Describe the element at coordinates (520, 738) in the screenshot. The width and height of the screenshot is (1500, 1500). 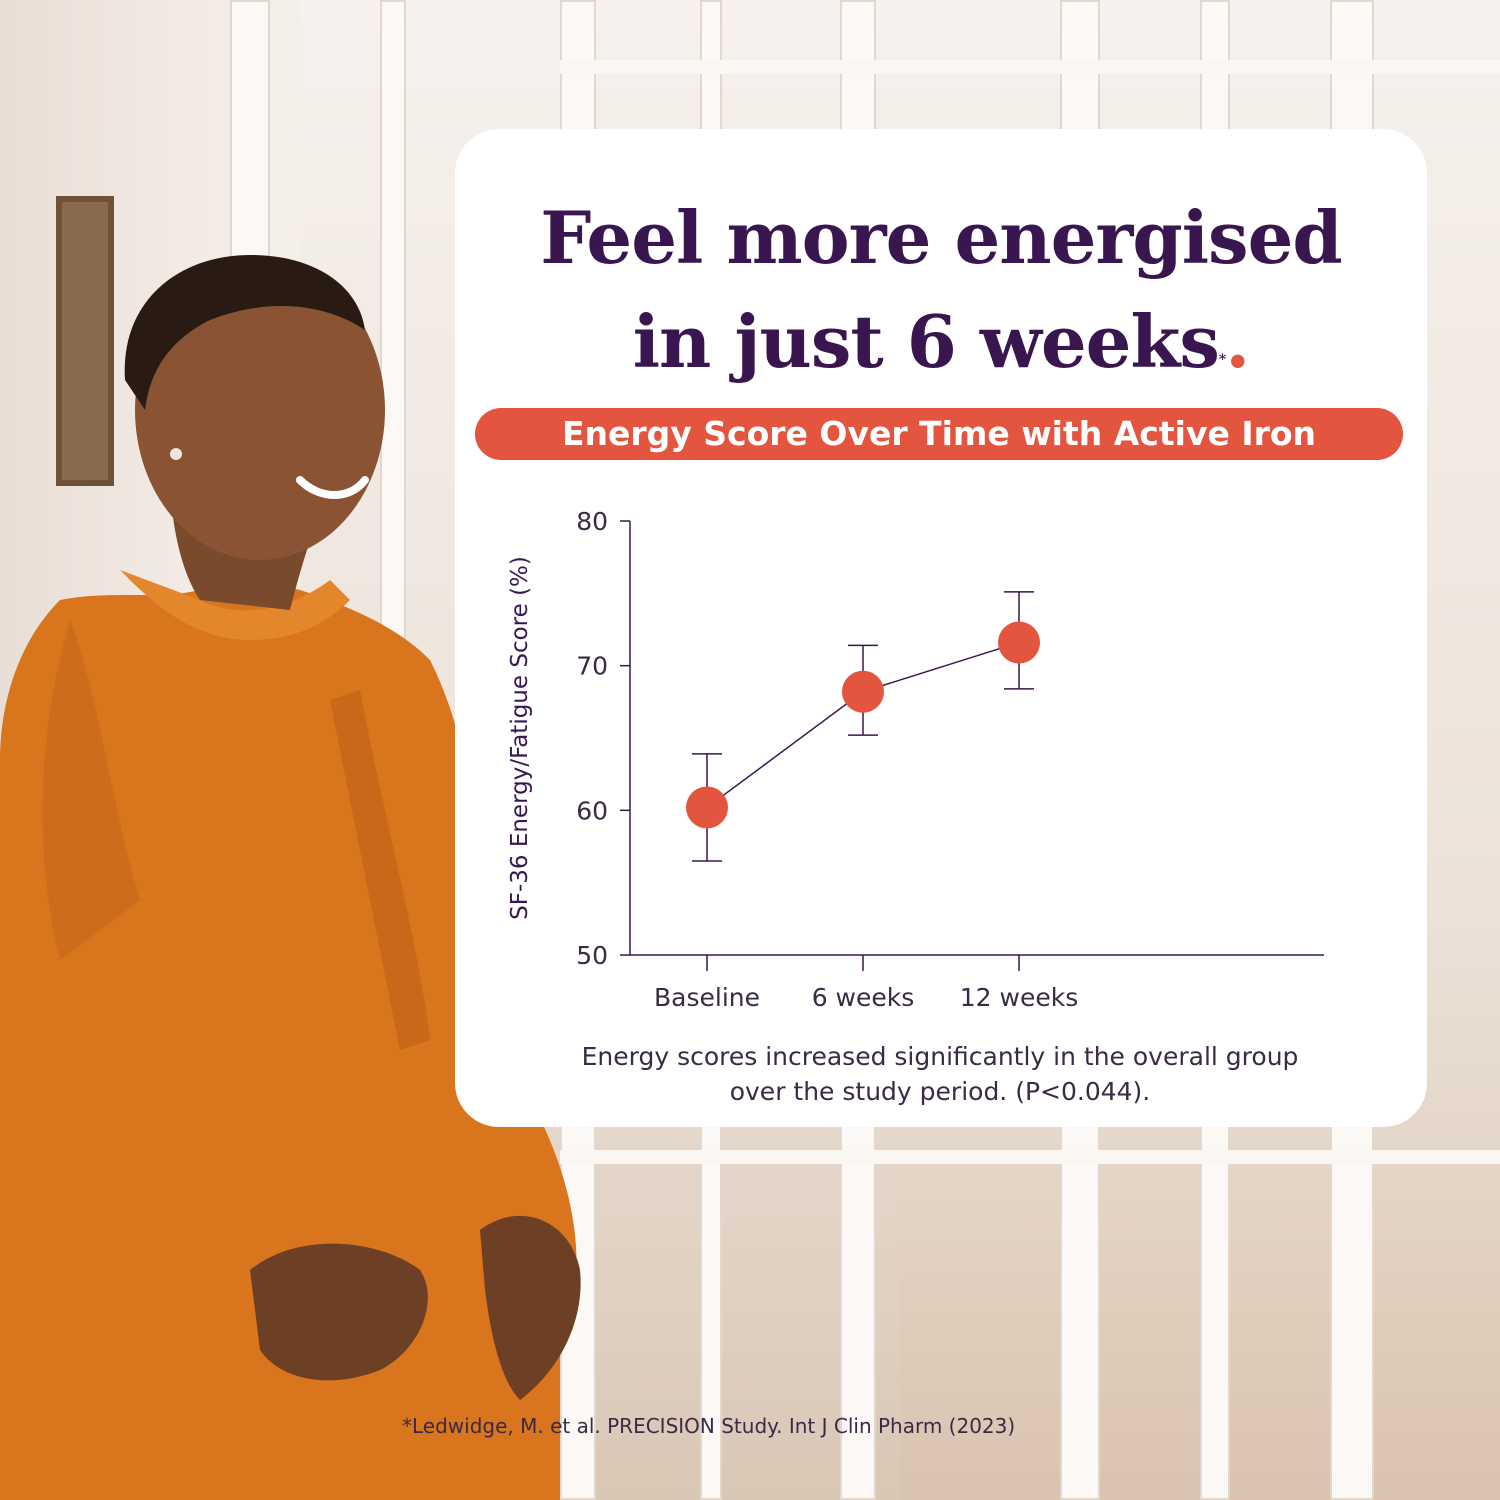
I see `y-axis-label: SF-36 Energy/Fatigue Score (%)` at that location.